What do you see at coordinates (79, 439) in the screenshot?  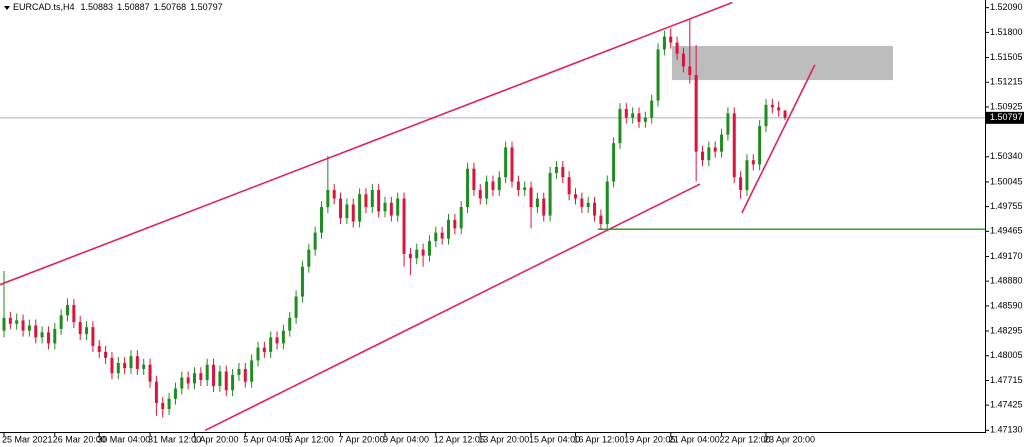 I see `x-tick-label: 26 Mar 20:00` at bounding box center [79, 439].